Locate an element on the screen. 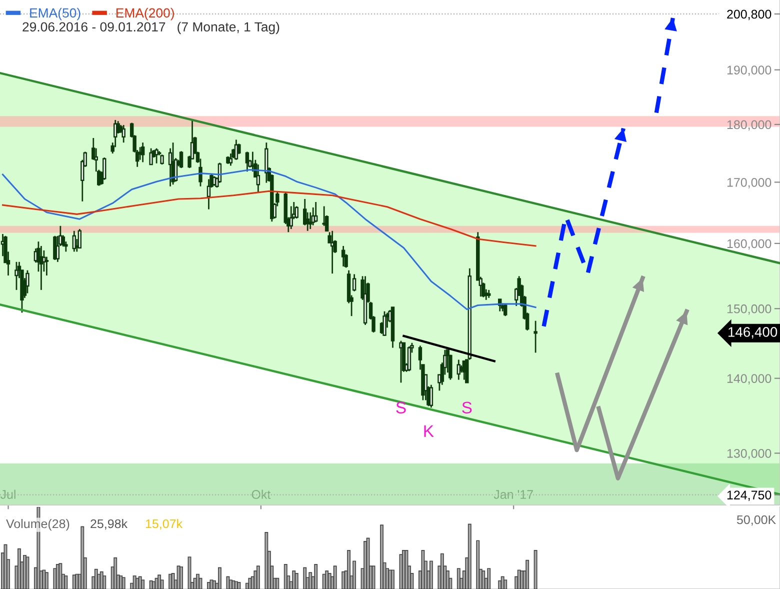 The height and width of the screenshot is (589, 780). annotation: 50,00K is located at coordinates (756, 520).